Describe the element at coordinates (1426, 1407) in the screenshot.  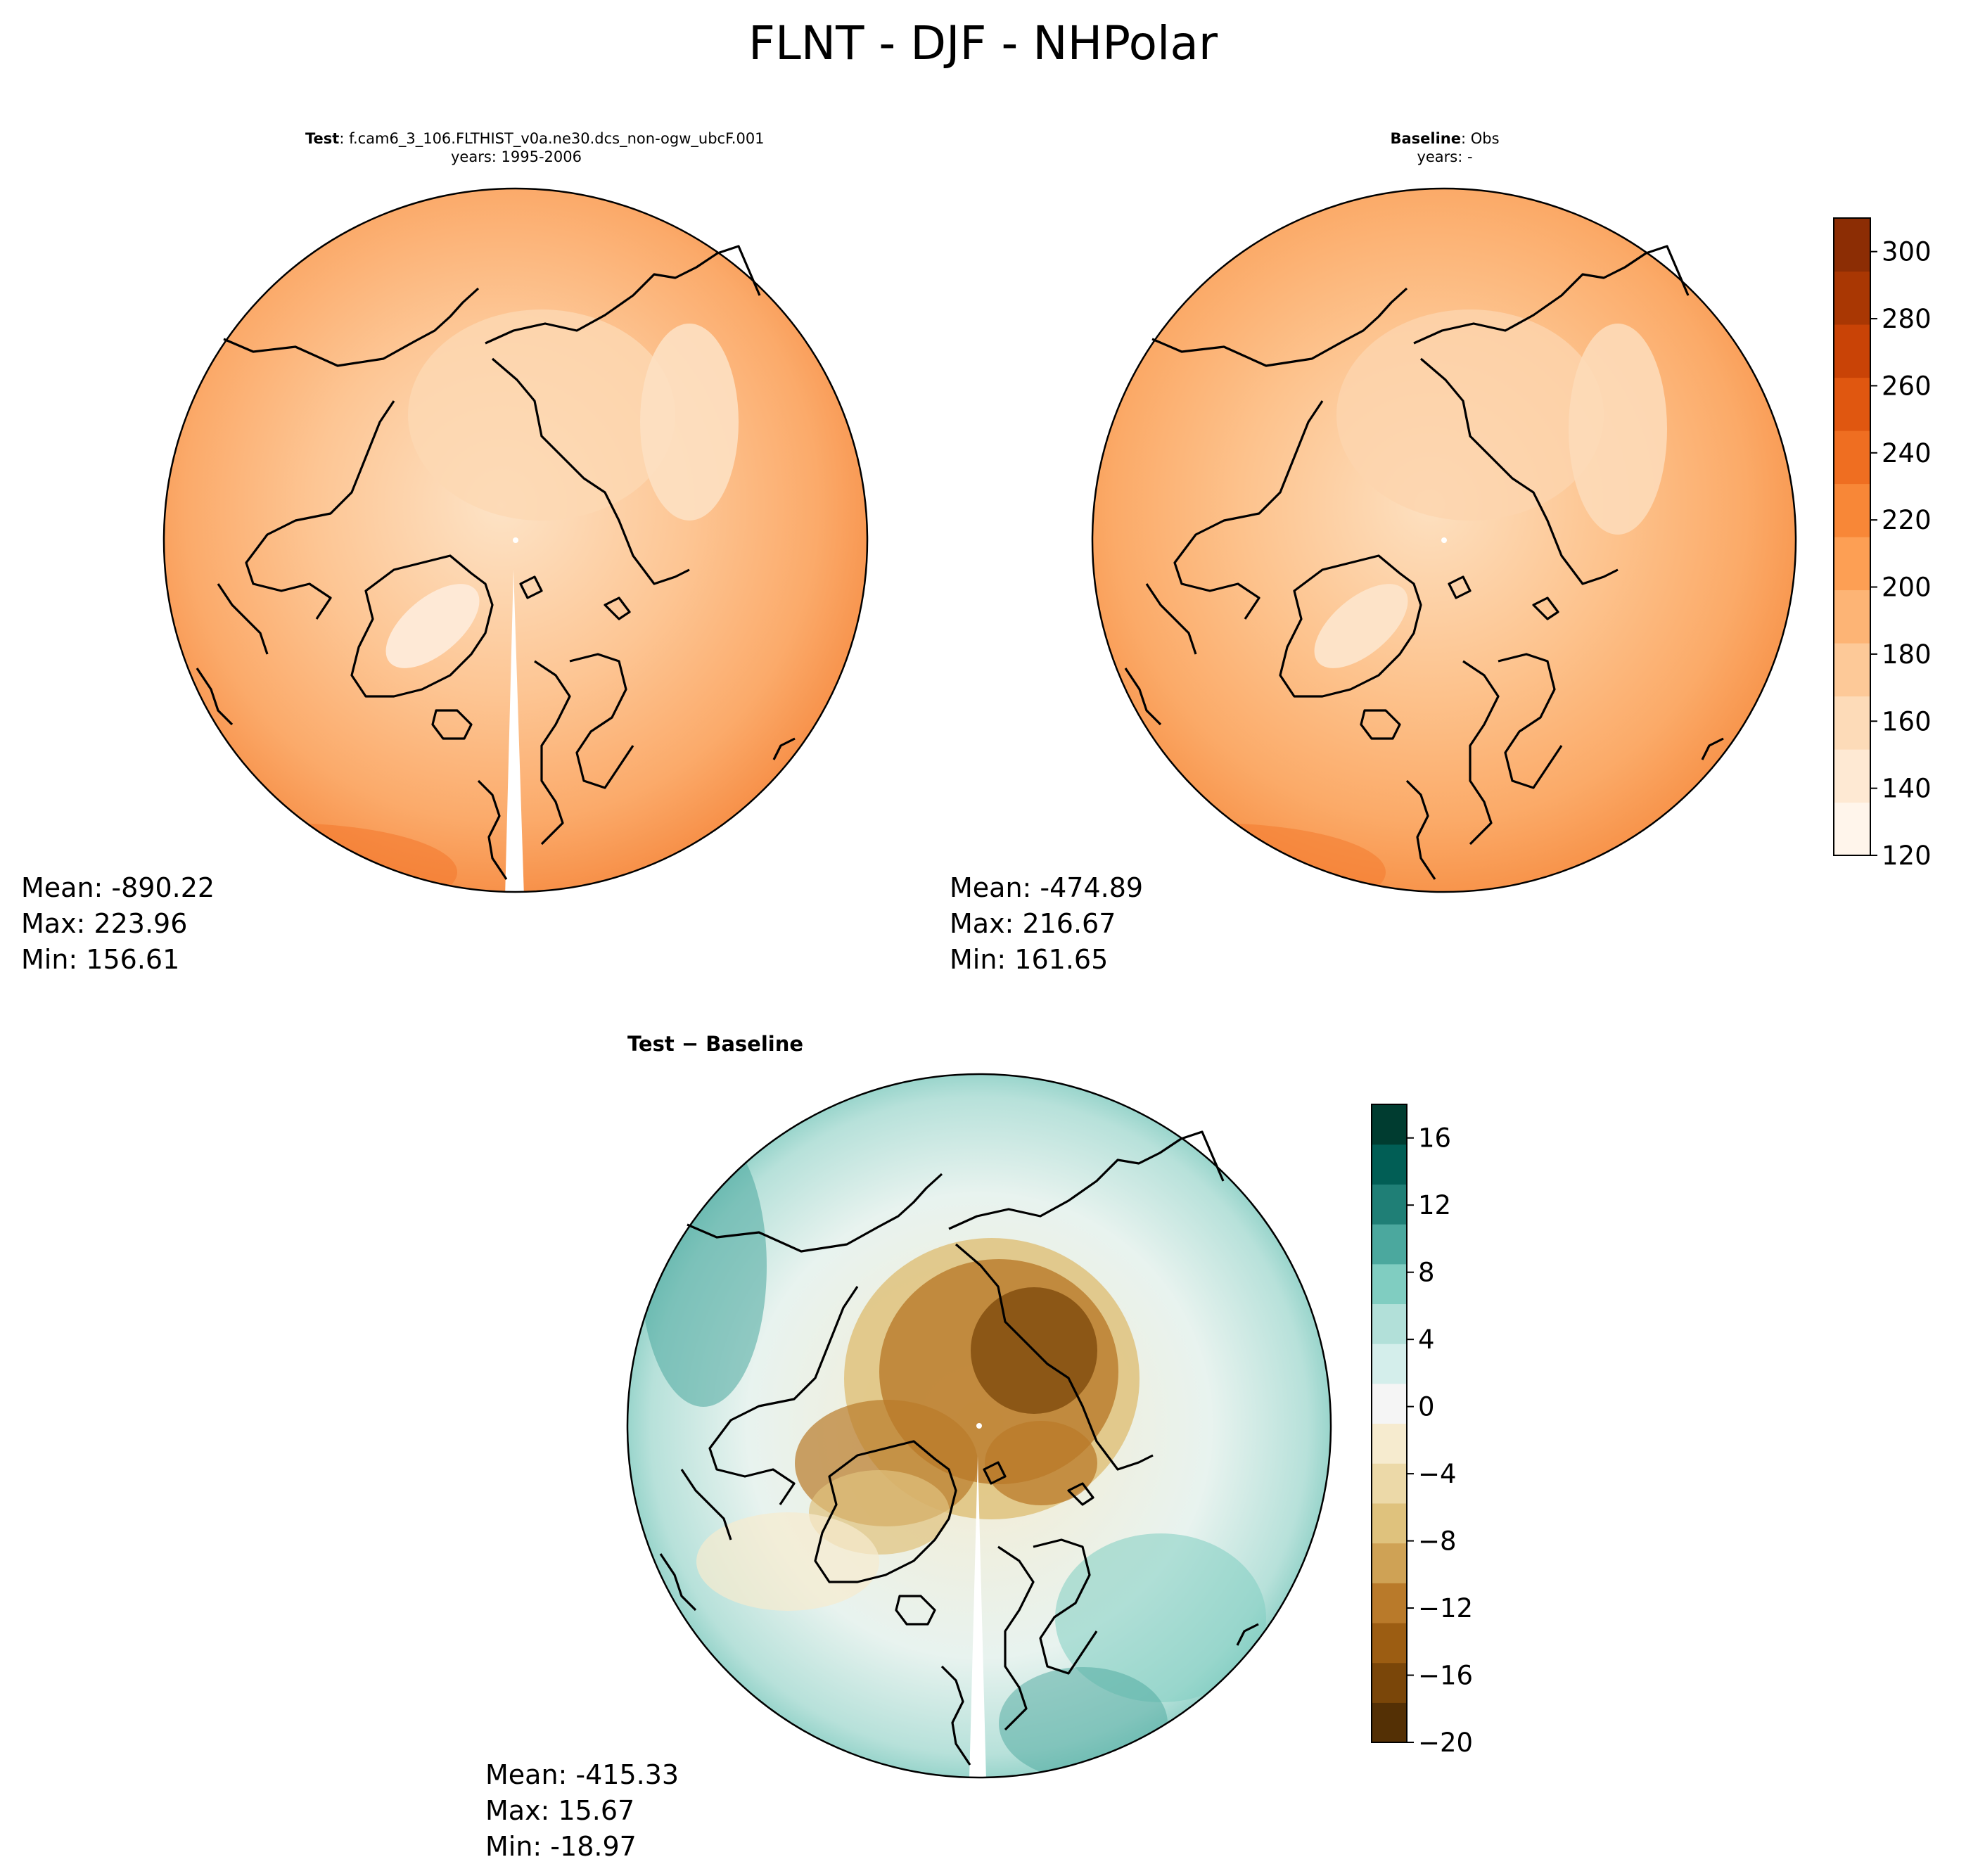
I see `difference-colorbar-tick: 0` at that location.